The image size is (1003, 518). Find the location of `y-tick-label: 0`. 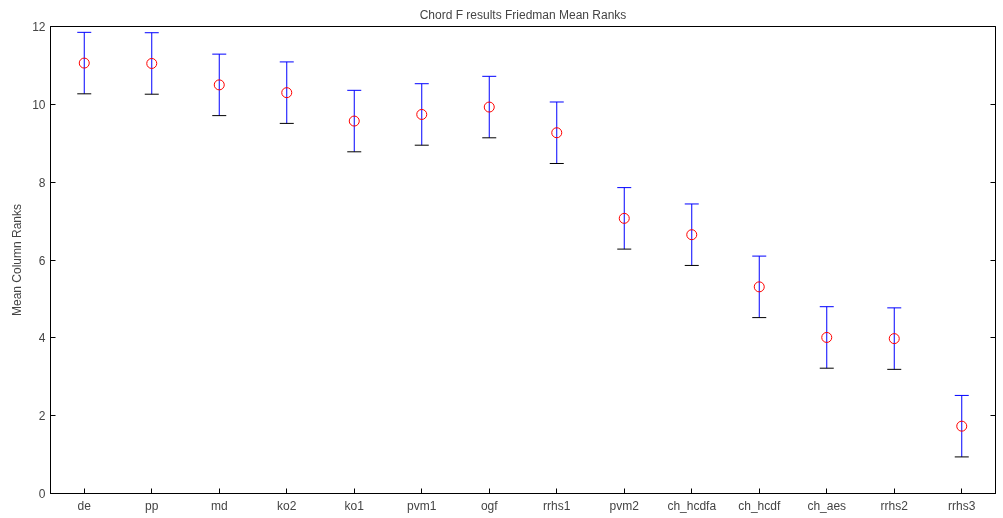

y-tick-label: 0 is located at coordinates (42, 494).